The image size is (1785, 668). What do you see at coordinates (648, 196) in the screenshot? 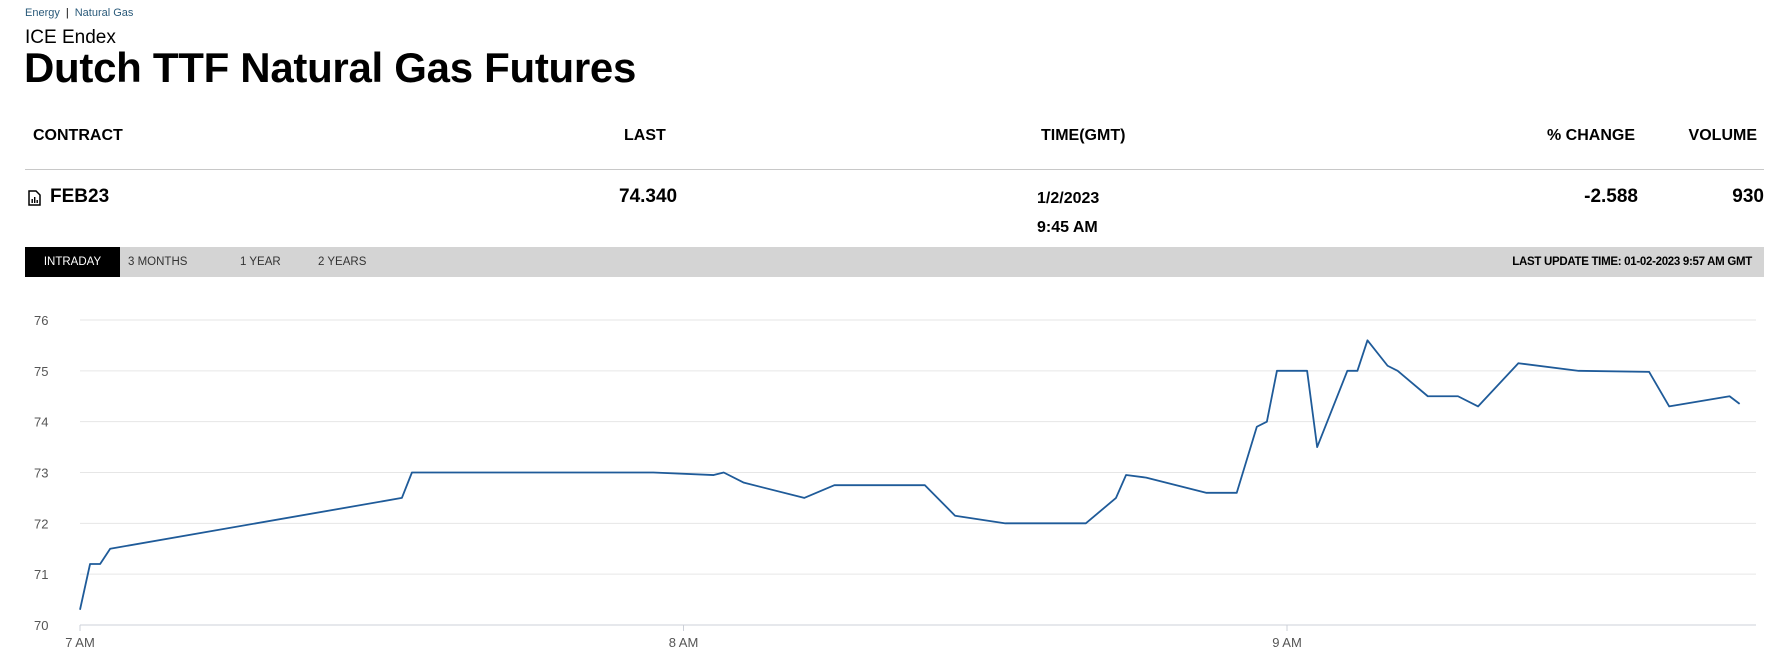
I see `last-price: 74.340` at bounding box center [648, 196].